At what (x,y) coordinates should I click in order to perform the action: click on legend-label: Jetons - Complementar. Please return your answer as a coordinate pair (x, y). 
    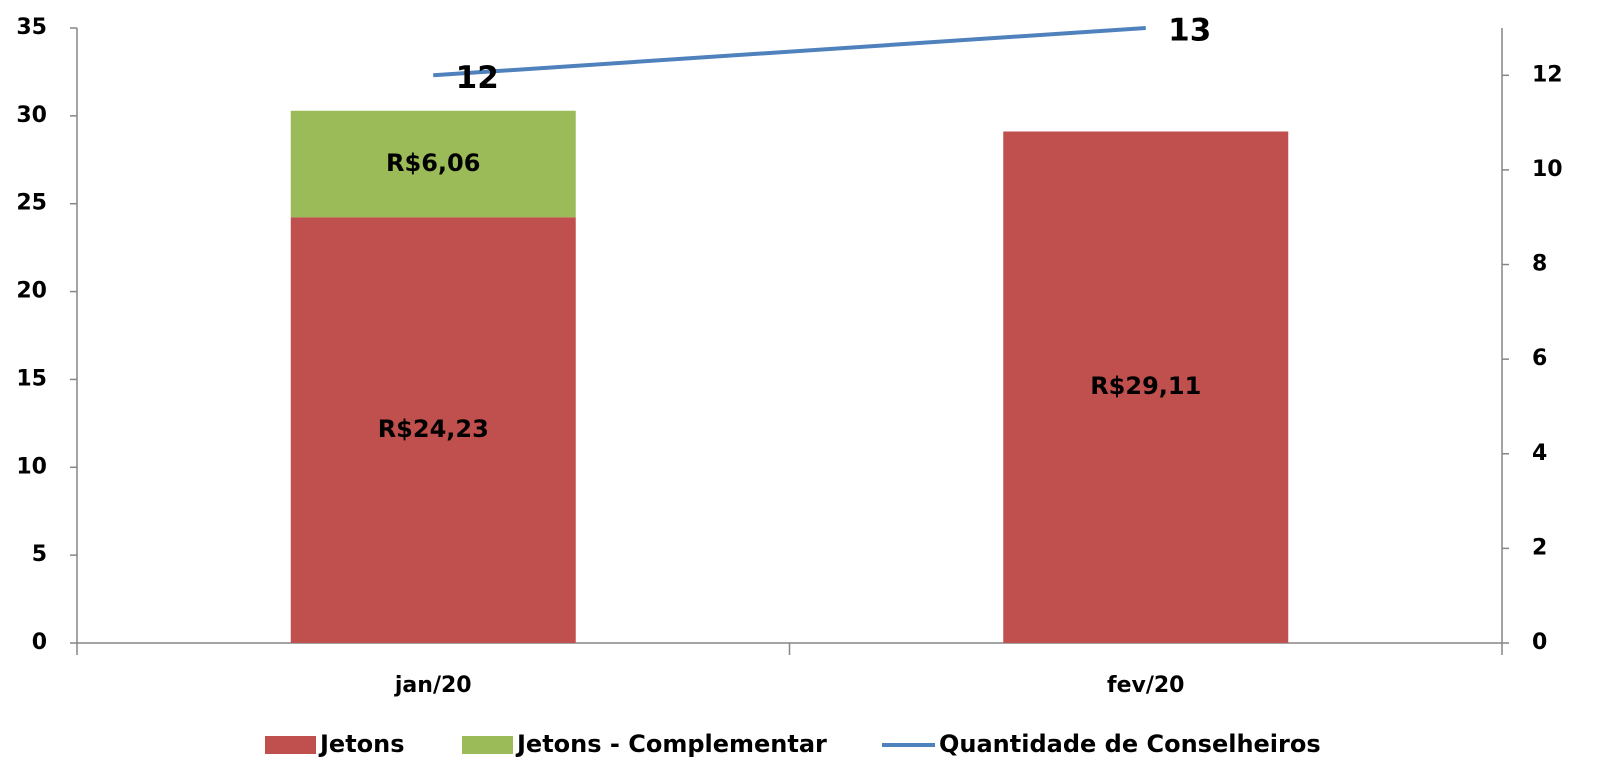
    Looking at the image, I should click on (671, 744).